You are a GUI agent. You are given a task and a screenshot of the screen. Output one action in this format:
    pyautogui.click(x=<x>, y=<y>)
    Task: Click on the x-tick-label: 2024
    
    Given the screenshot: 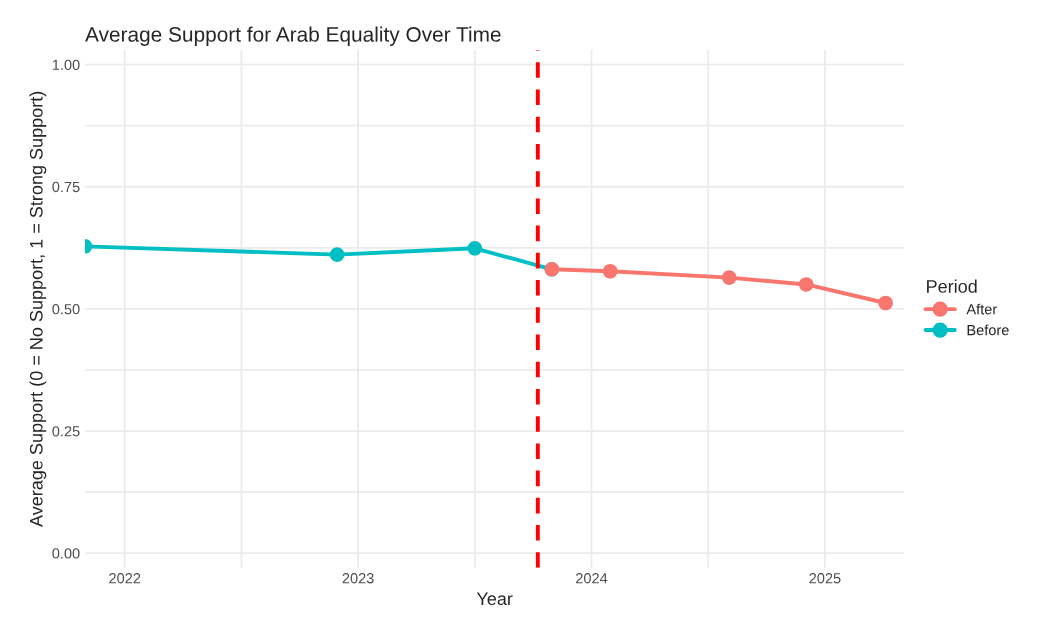 What is the action you would take?
    pyautogui.click(x=592, y=578)
    